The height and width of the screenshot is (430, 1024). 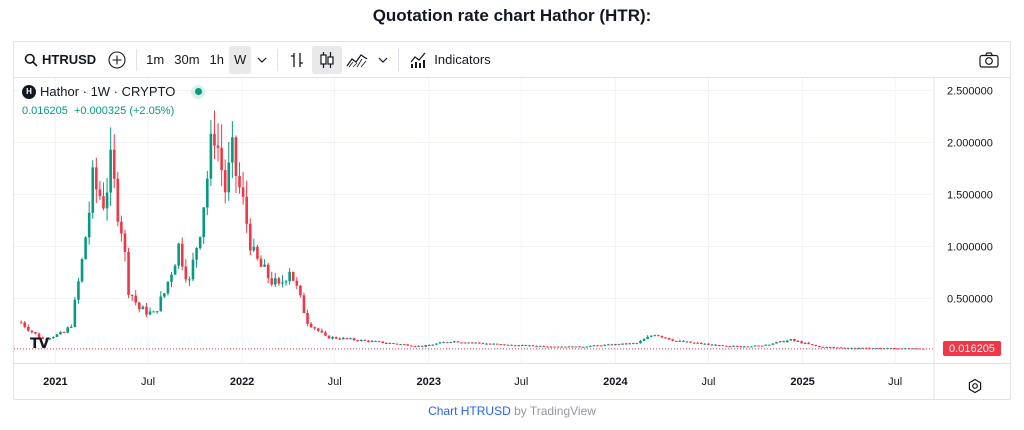 What do you see at coordinates (187, 59) in the screenshot?
I see `interval-30m: 30m` at bounding box center [187, 59].